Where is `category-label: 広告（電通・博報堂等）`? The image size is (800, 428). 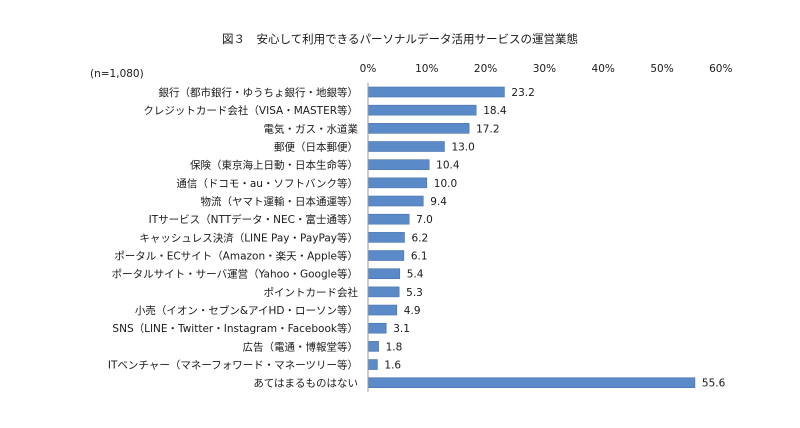
category-label: 広告（電通・博報堂等） is located at coordinates (301, 346).